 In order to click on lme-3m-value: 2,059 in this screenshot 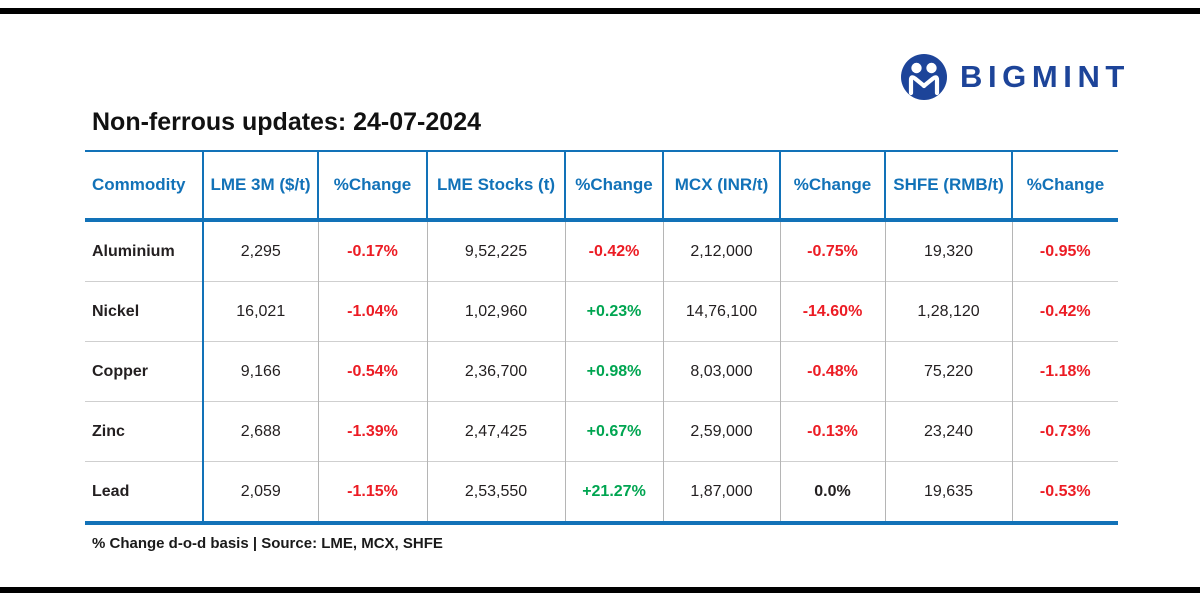, I will do `click(260, 492)`.